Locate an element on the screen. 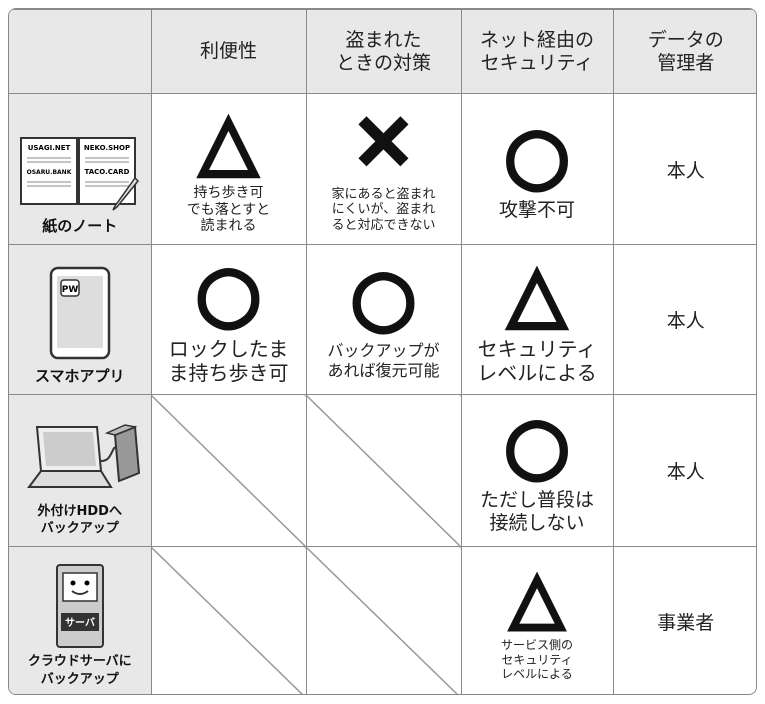 The height and width of the screenshot is (704, 765). rating-cell: △ サービス側の セキュリティ レベルによる is located at coordinates (537, 620).